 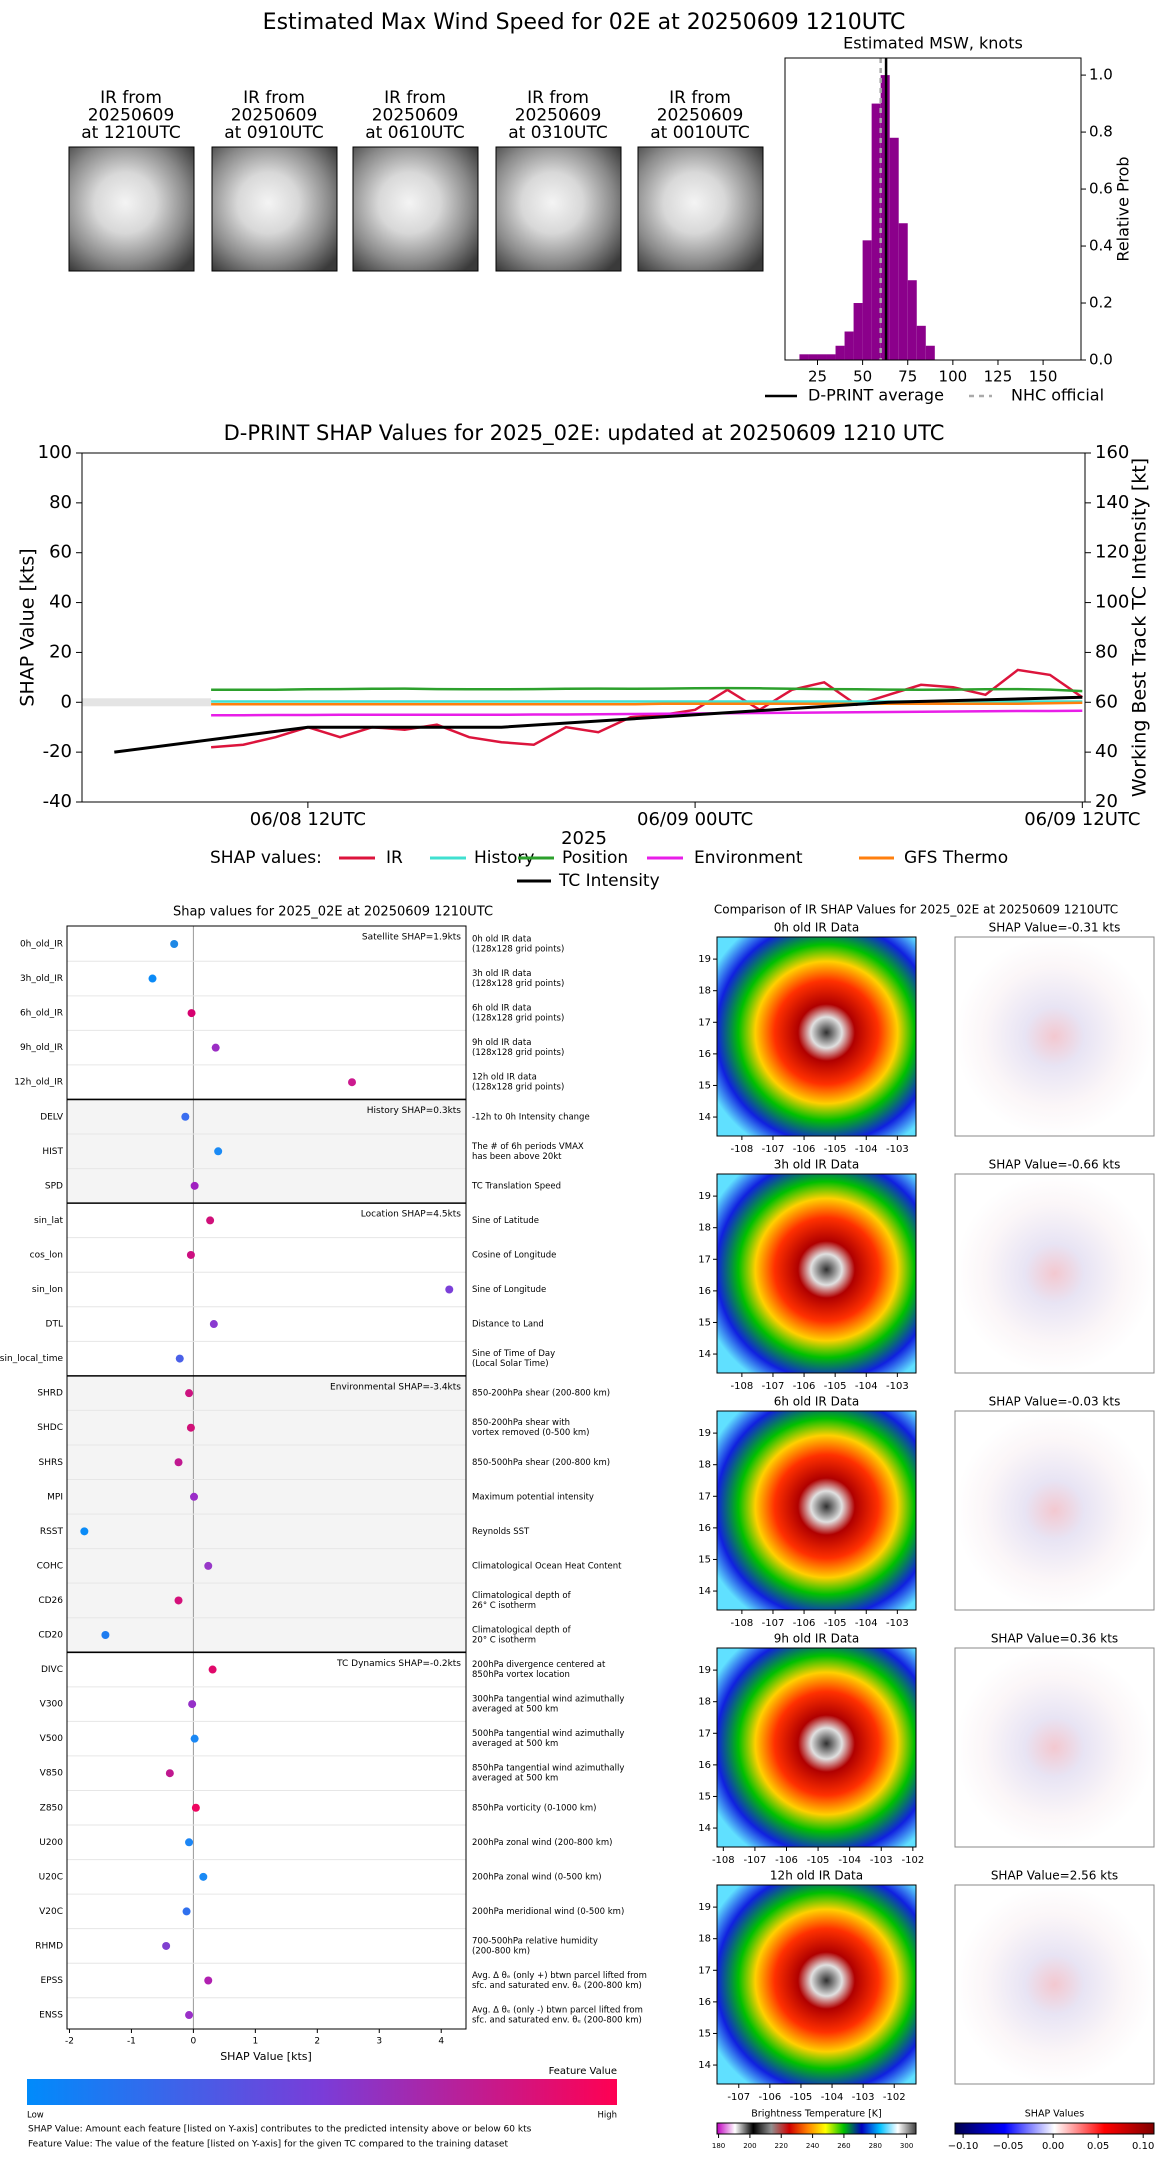 I want to click on x-tick-label: 1, so click(x=255, y=2042).